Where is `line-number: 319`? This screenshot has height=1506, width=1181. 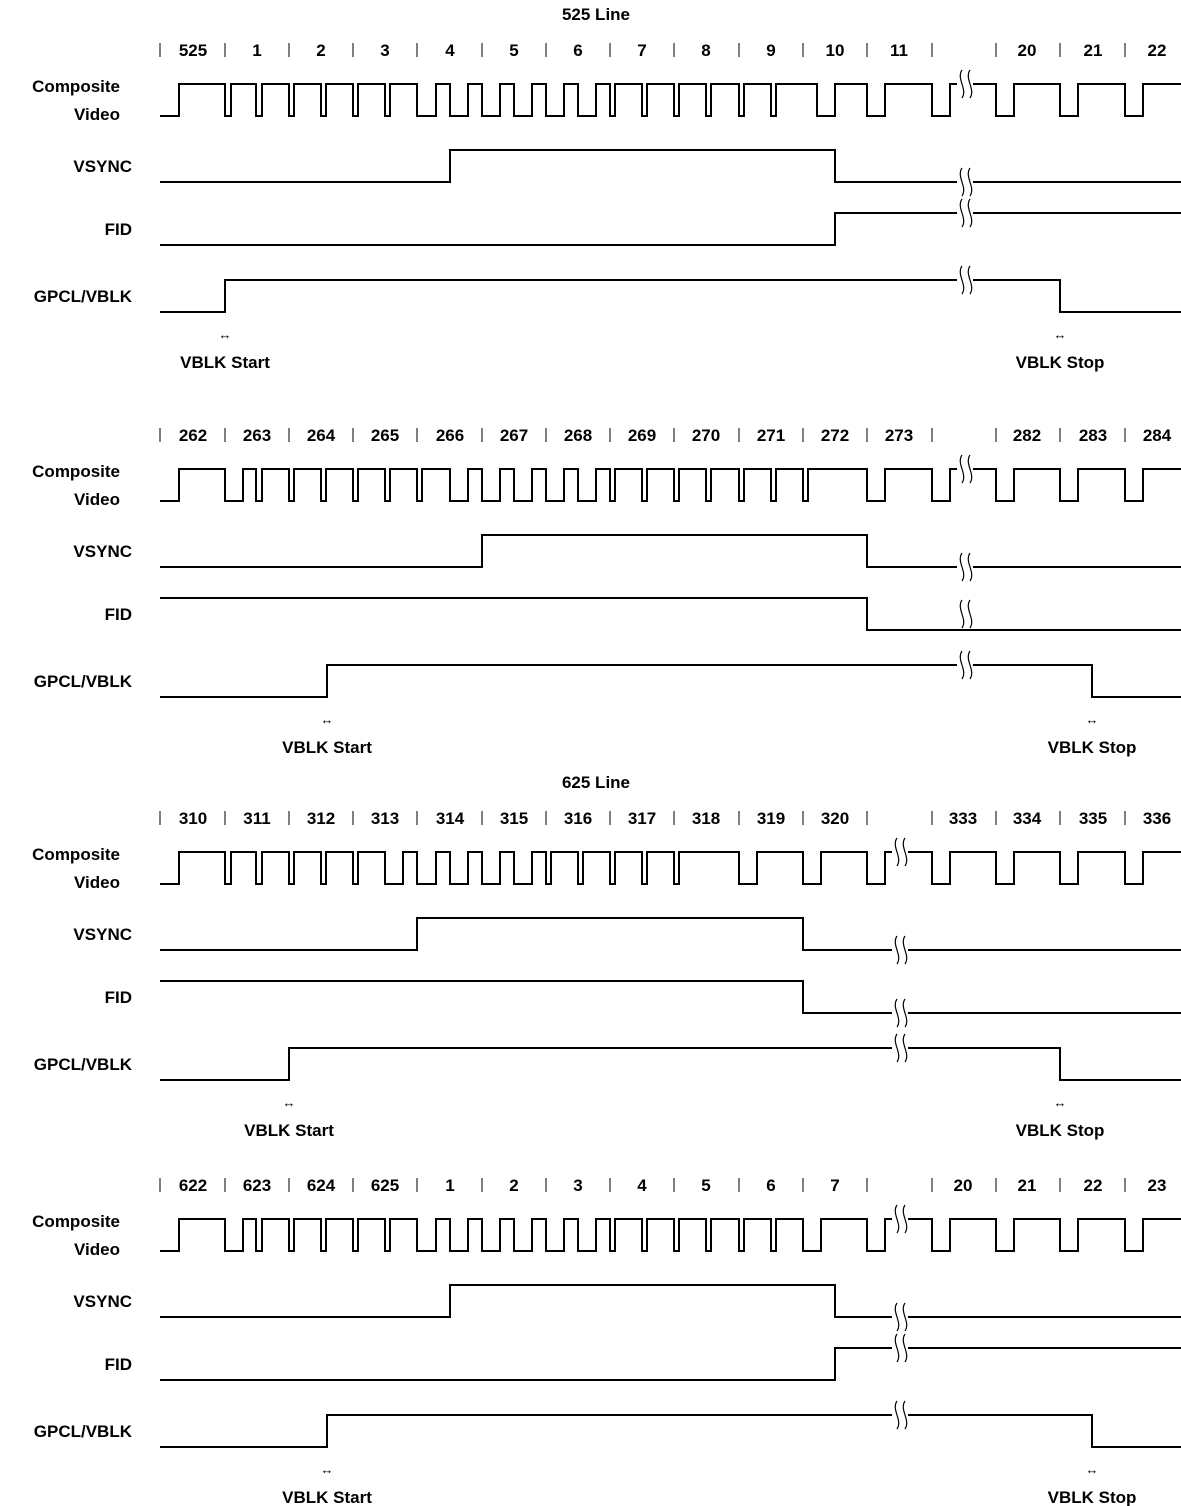
line-number: 319 is located at coordinates (771, 818).